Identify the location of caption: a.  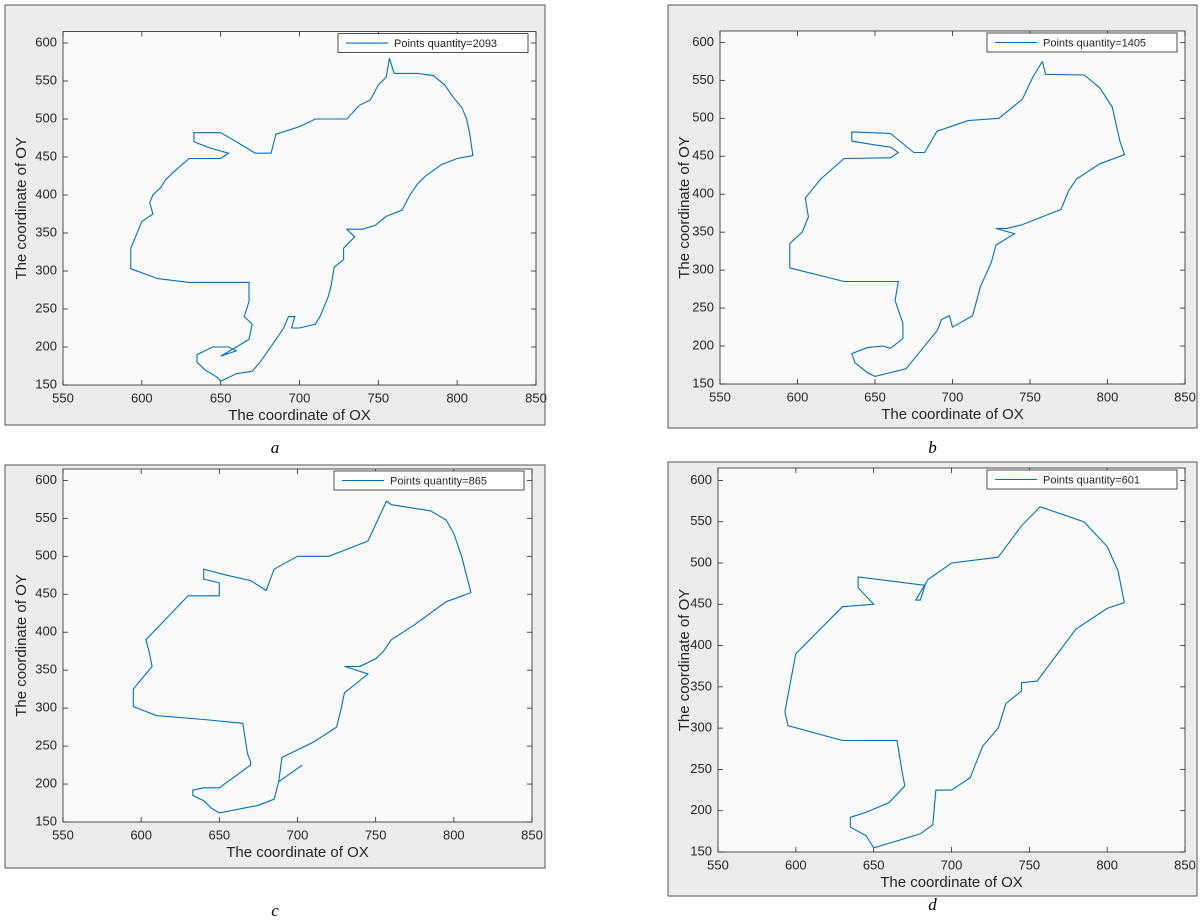
(275, 447).